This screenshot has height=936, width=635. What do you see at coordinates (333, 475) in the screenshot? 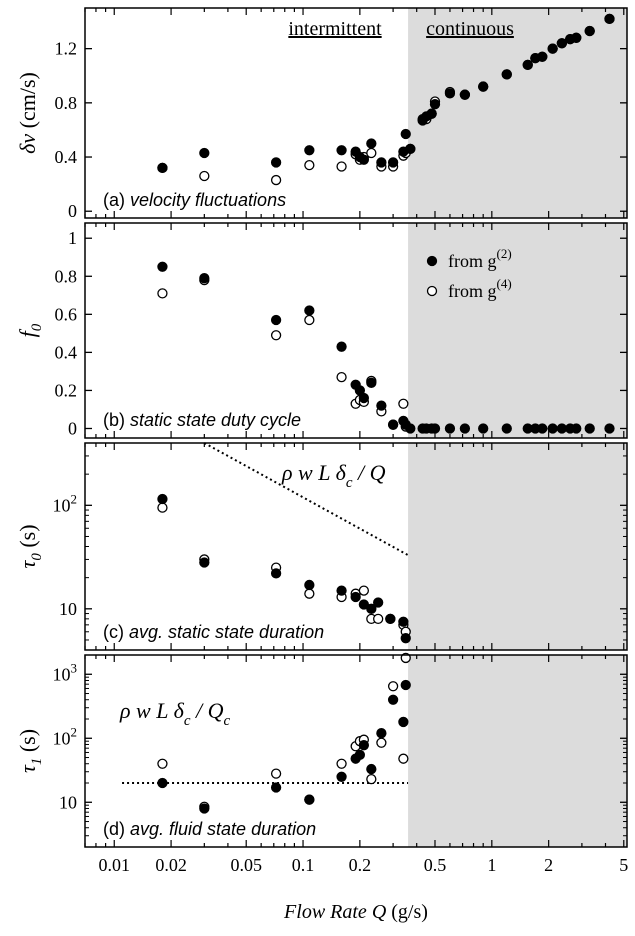
I see `formula-annotation: ρ w L δc / Q` at bounding box center [333, 475].